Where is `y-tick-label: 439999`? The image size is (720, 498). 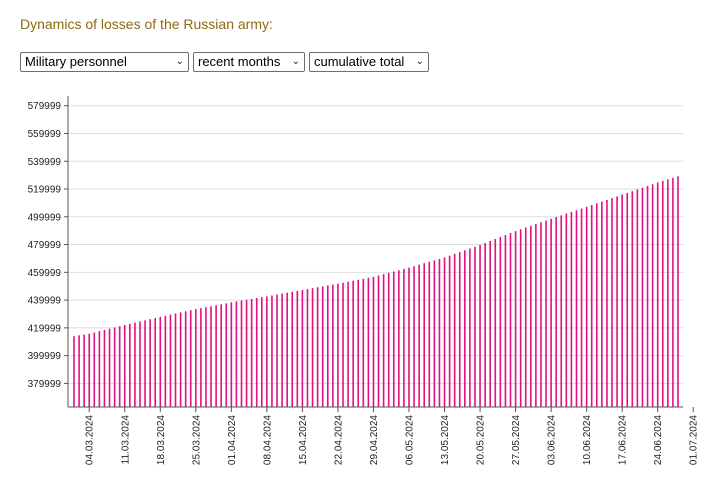
y-tick-label: 439999 is located at coordinates (45, 301).